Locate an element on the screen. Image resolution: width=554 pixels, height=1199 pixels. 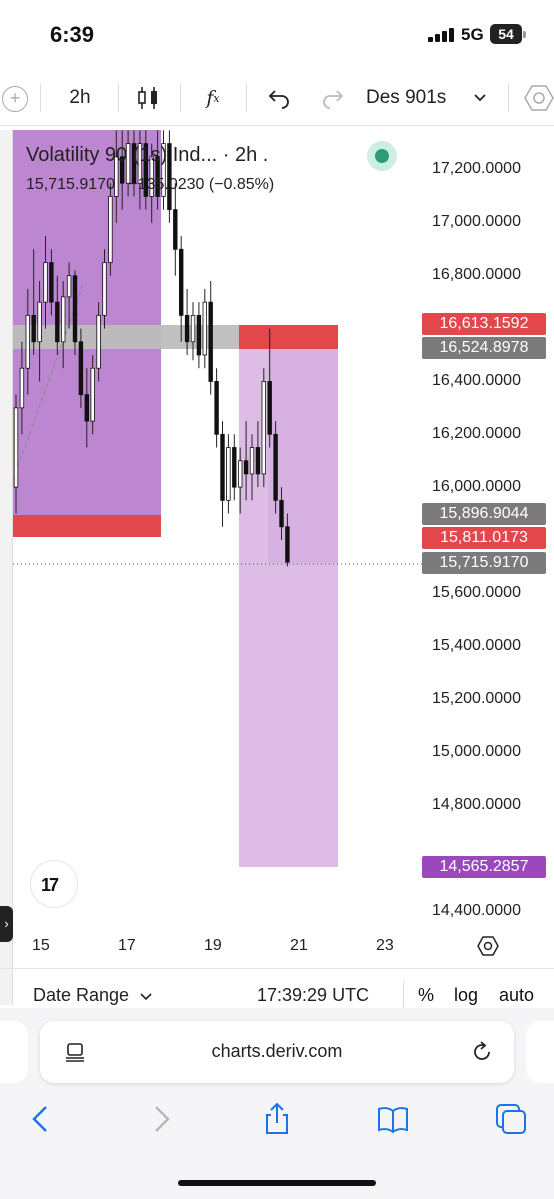
log-scale-toggle: log is located at coordinates (466, 995).